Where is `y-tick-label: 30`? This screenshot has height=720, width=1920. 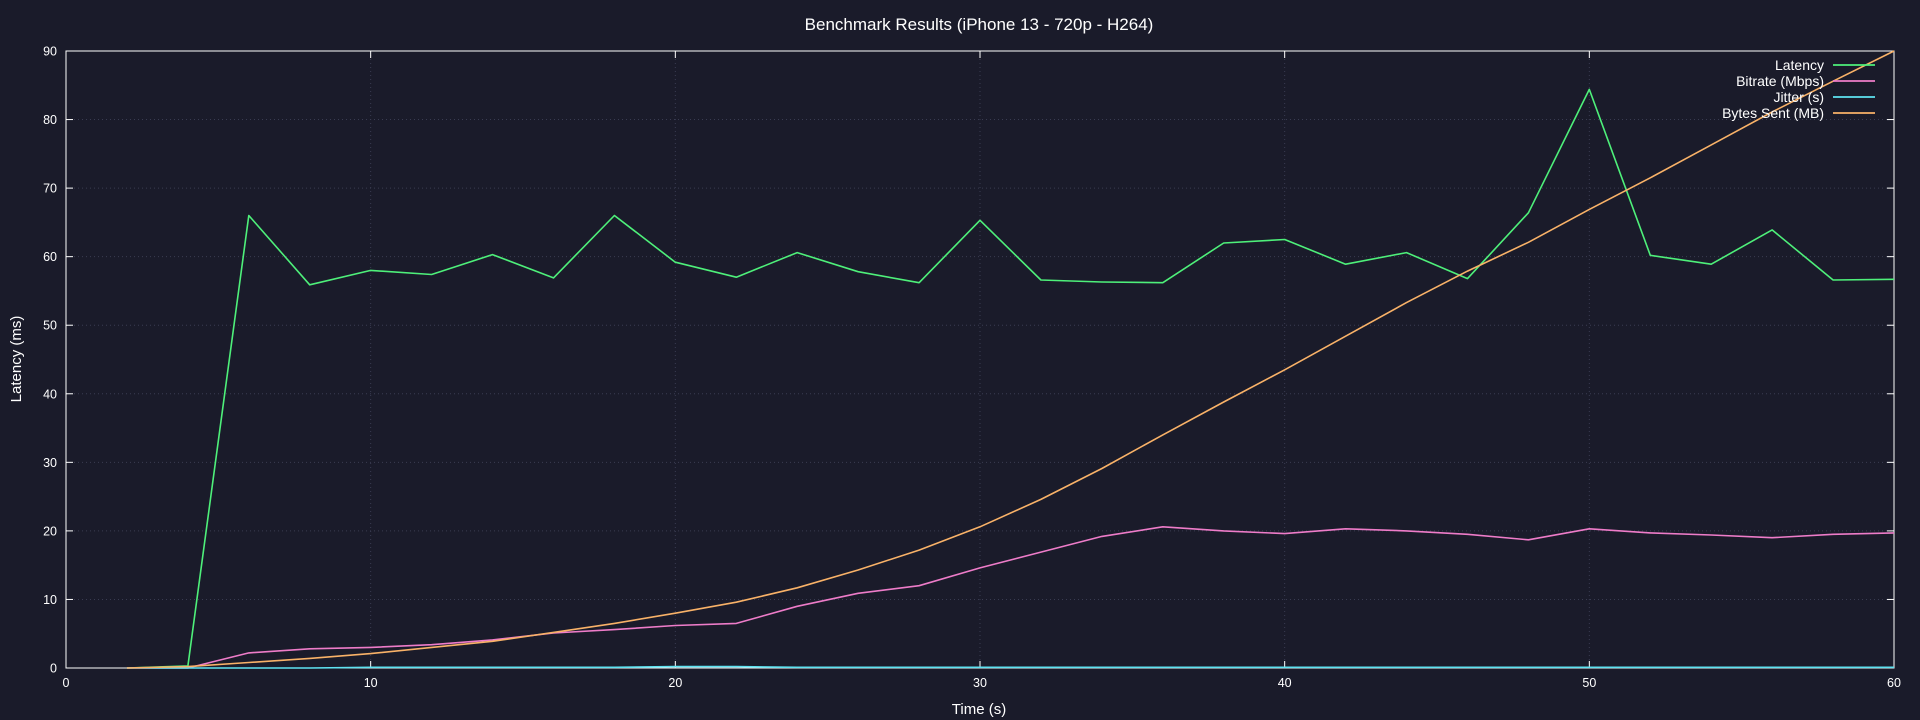
y-tick-label: 30 is located at coordinates (50, 463).